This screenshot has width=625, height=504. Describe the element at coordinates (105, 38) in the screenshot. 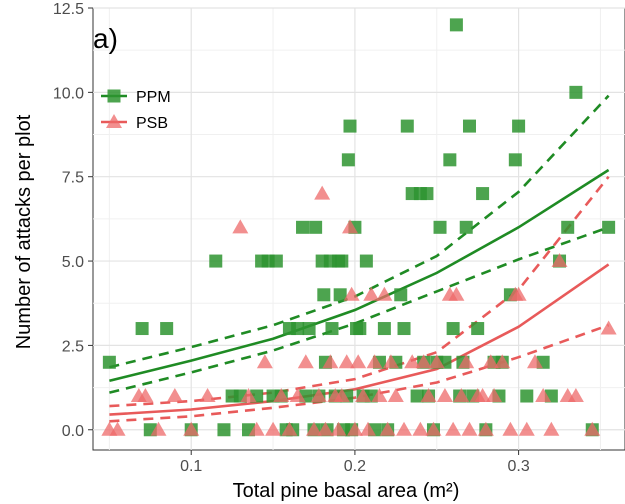

I see `panel-label: a)` at that location.